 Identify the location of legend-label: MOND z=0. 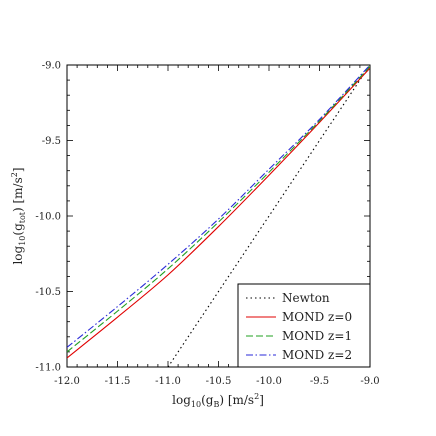
(317, 317).